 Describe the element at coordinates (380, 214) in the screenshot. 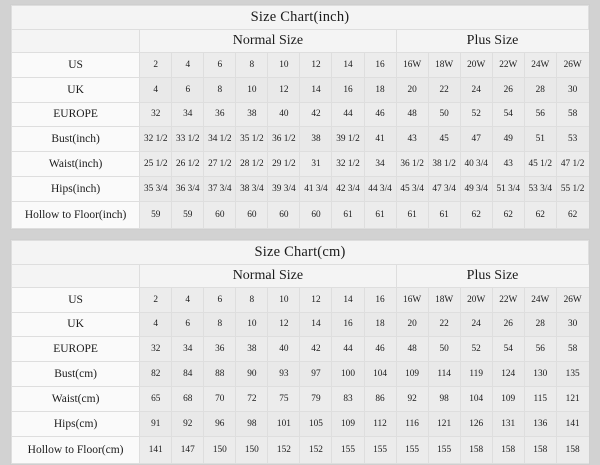

I see `table-cell: 61` at that location.